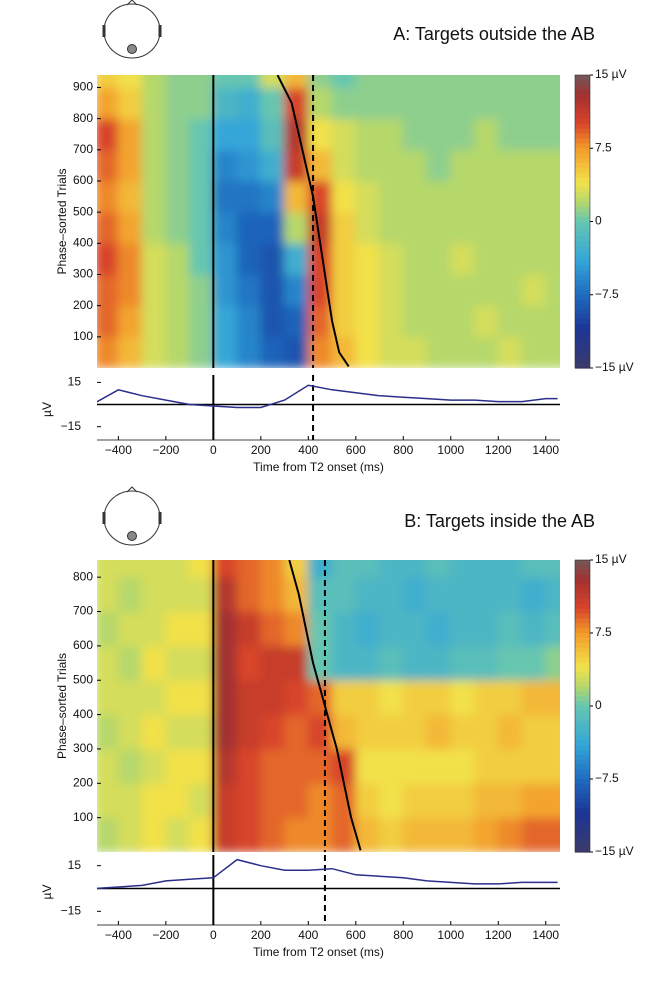  I want to click on x-tick-label: 600, so click(356, 935).